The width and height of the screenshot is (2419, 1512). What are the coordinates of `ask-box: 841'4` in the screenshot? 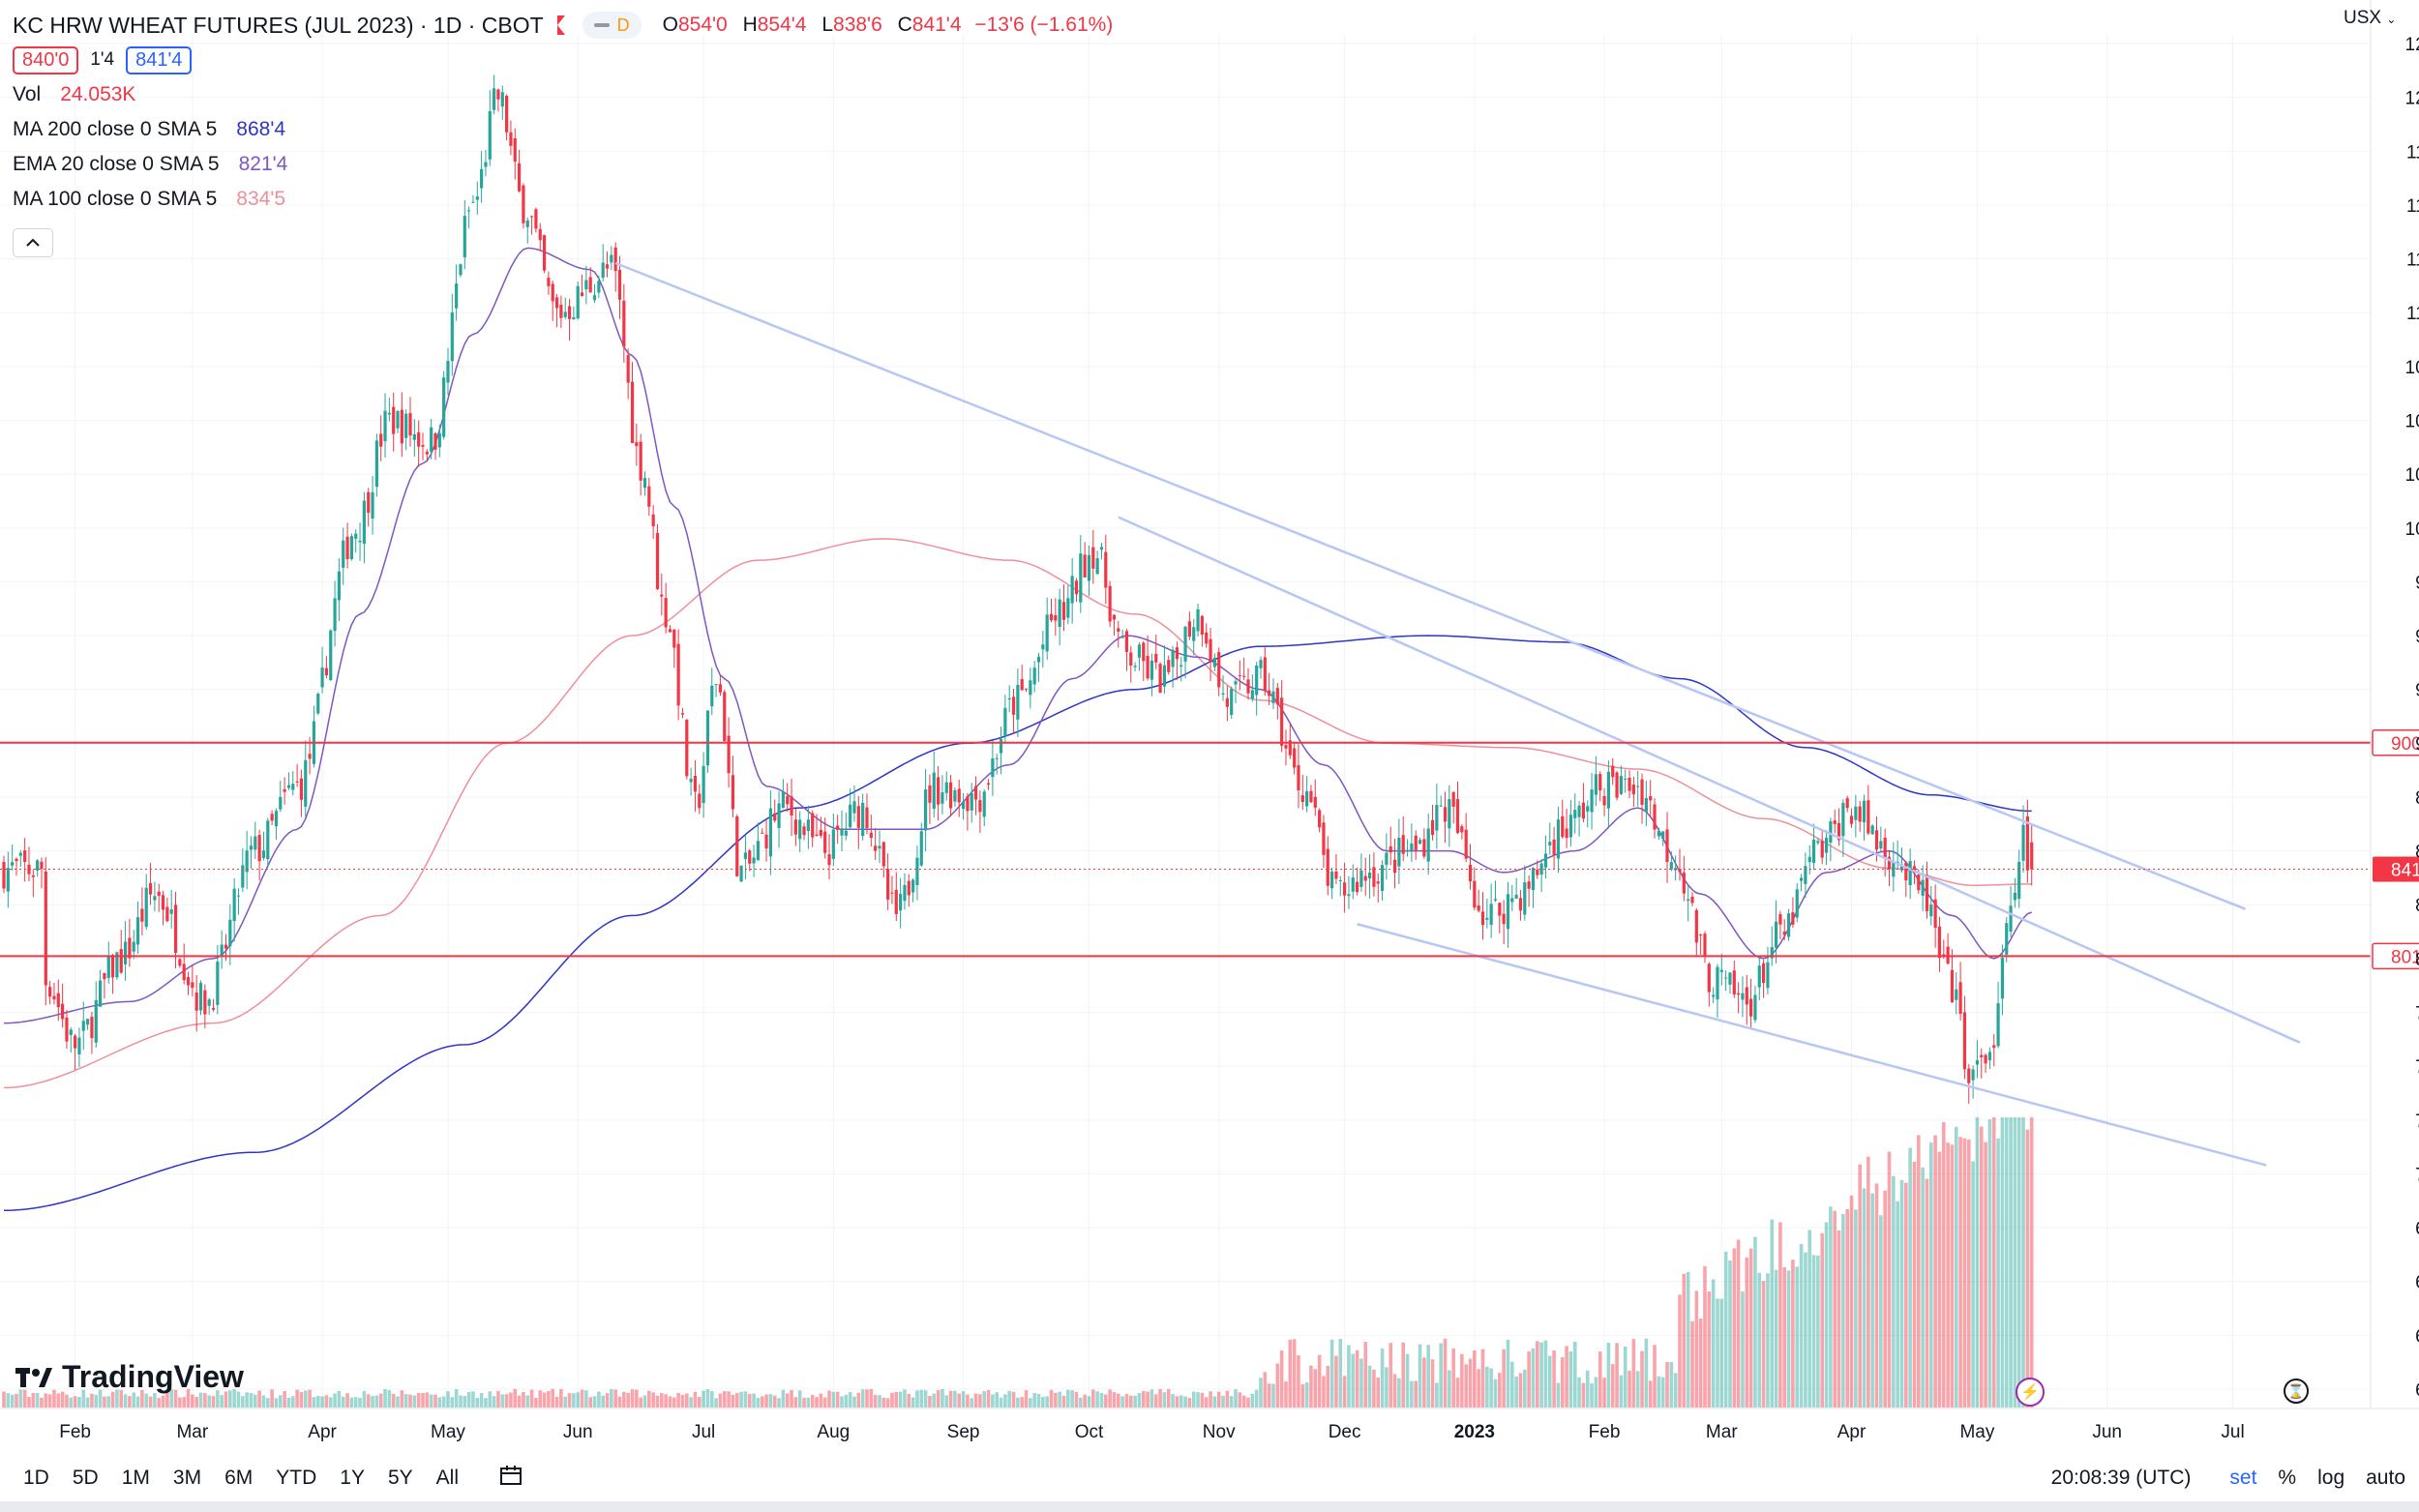 It's located at (160, 60).